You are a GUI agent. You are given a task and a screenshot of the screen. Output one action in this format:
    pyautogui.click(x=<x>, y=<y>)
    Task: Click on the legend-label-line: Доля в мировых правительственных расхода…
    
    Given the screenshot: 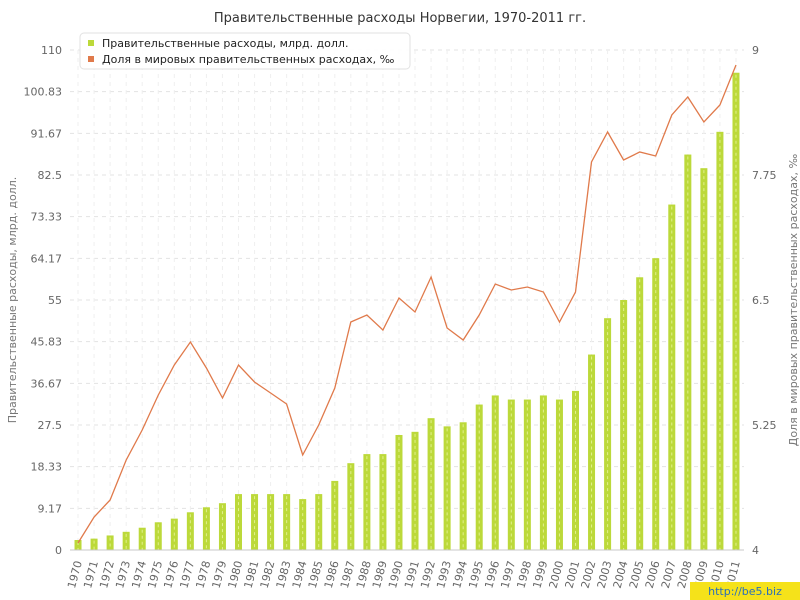 What is the action you would take?
    pyautogui.click(x=248, y=59)
    